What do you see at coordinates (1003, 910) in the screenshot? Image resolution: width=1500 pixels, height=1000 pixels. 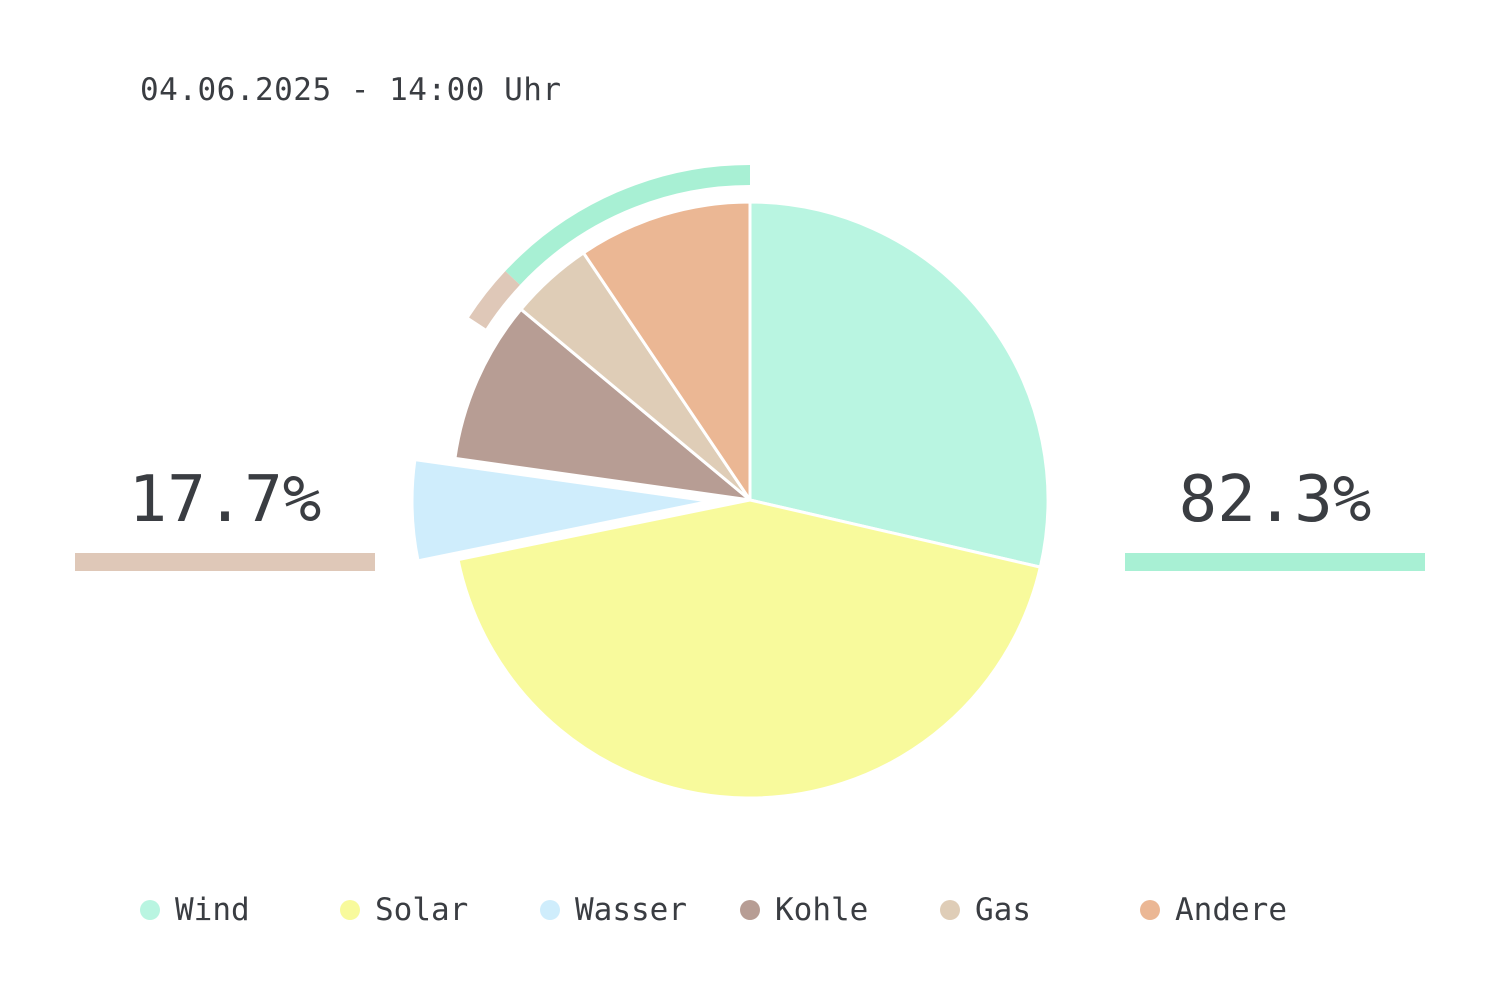 I see `legend-label-gas: Gas` at bounding box center [1003, 910].